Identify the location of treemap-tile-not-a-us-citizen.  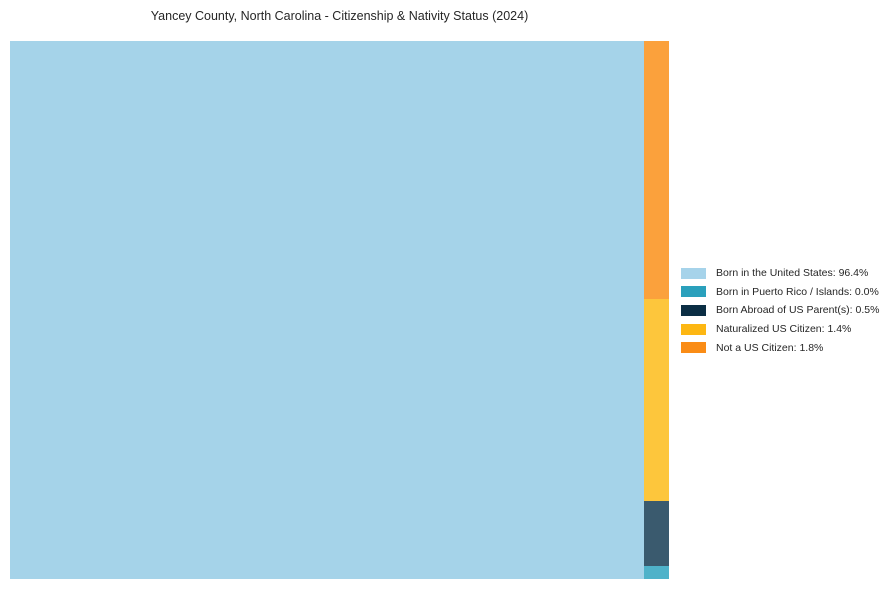
(656, 170).